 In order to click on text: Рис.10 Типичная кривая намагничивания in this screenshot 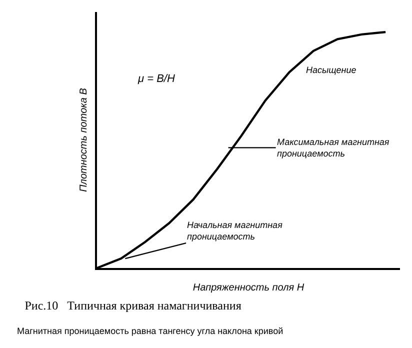, I will do `click(133, 305)`.